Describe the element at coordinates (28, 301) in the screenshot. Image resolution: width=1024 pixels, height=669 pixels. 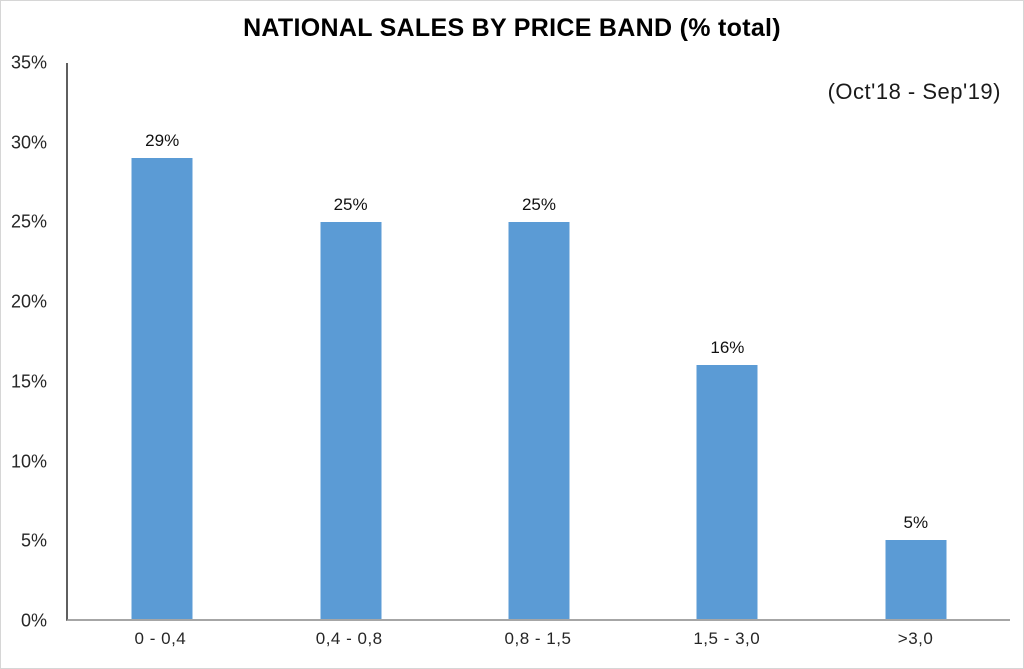
I see `y-axis-tick-label: 20%` at that location.